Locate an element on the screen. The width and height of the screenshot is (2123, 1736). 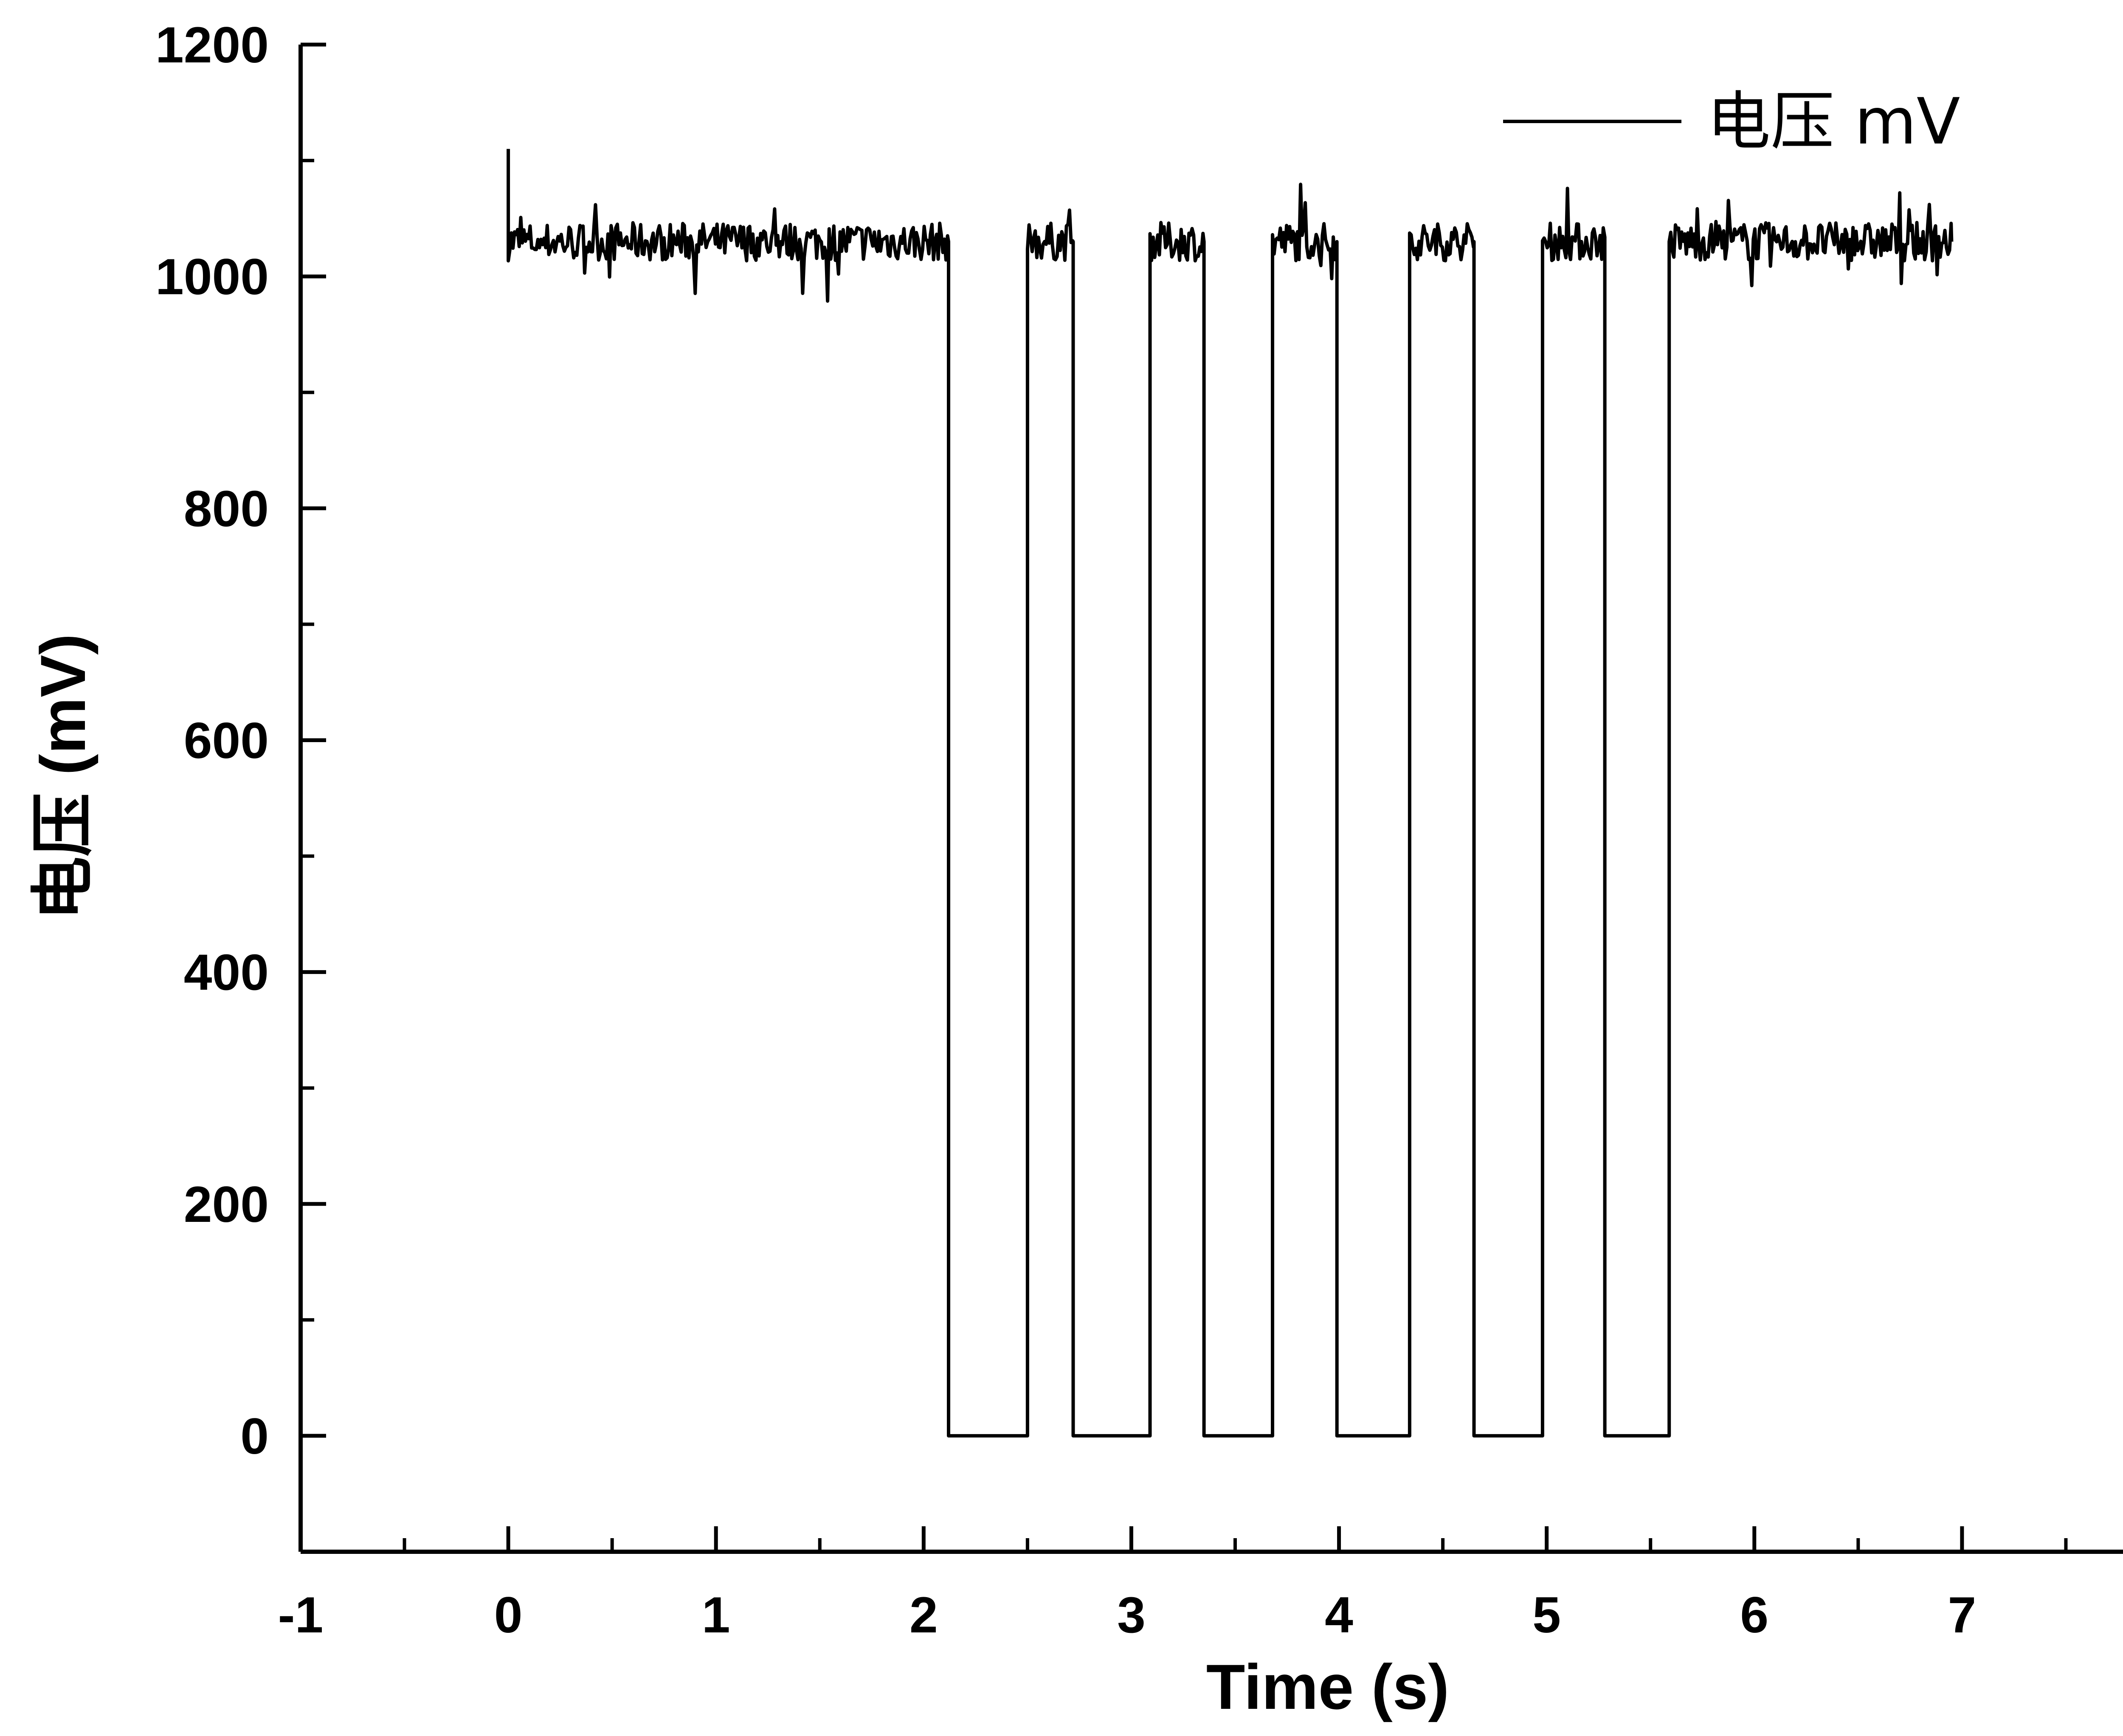
x-axis-title: Time (s) is located at coordinates (1327, 1687).